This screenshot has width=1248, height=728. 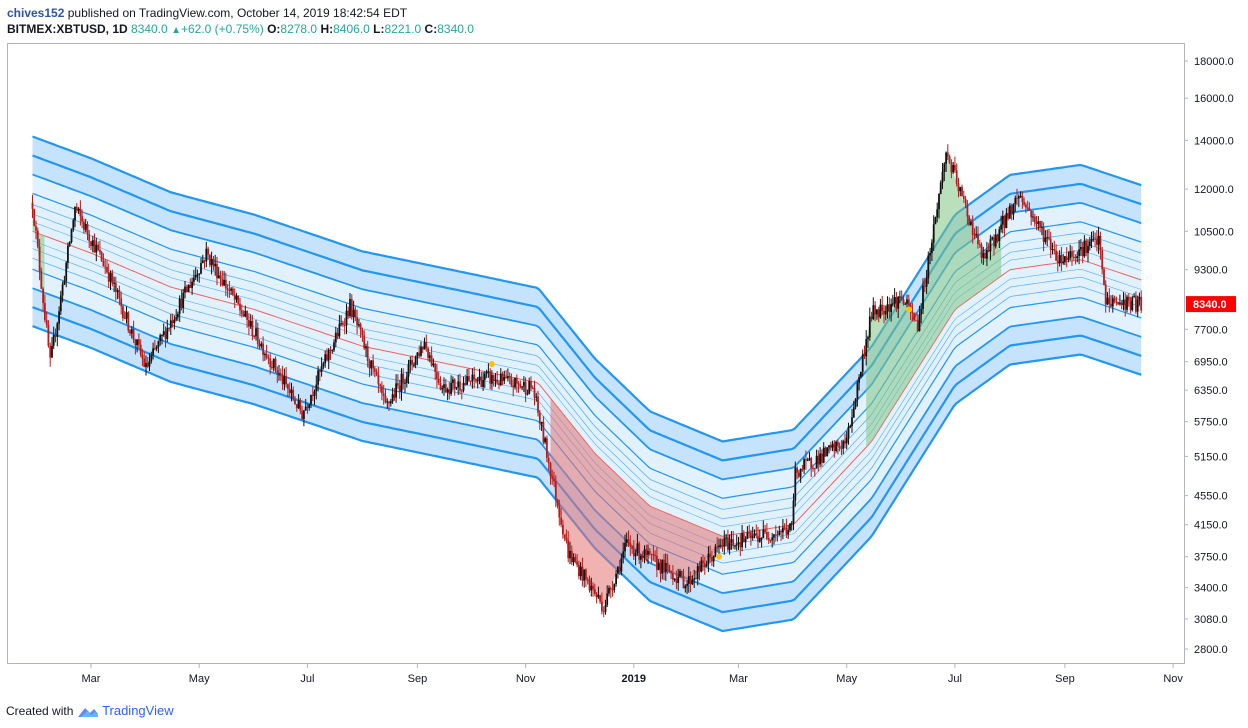 What do you see at coordinates (1173, 679) in the screenshot?
I see `x-tick-label: Nov` at bounding box center [1173, 679].